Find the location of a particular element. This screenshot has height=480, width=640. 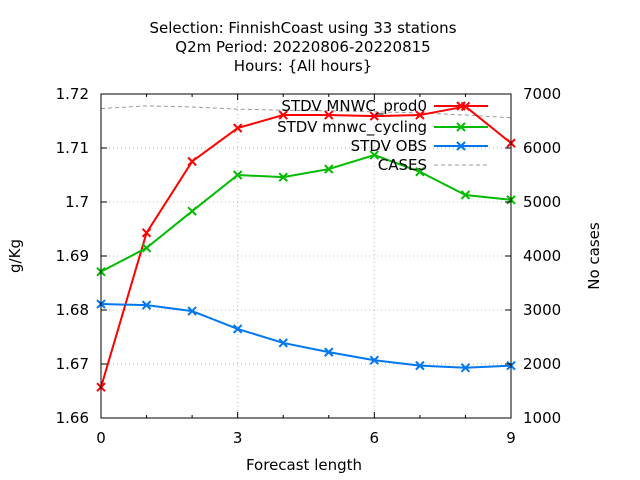

y-tick-label: 1.71 is located at coordinates (72, 148).